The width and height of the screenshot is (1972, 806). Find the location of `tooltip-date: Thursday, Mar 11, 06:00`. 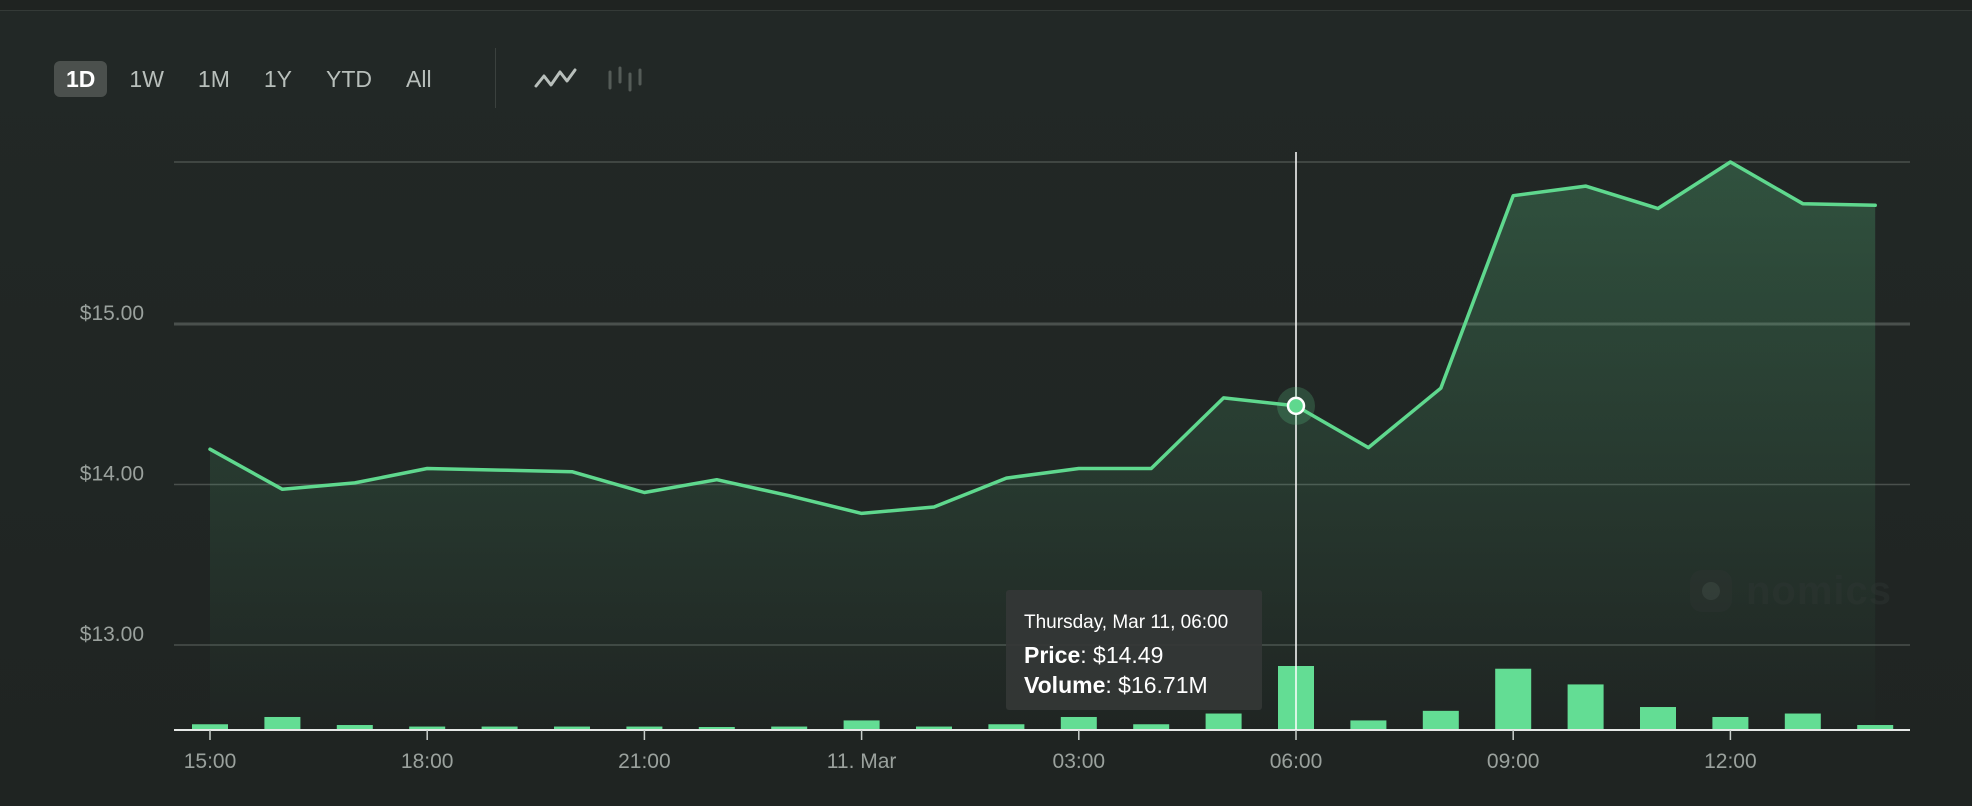

tooltip-date: Thursday, Mar 11, 06:00 is located at coordinates (1126, 622).